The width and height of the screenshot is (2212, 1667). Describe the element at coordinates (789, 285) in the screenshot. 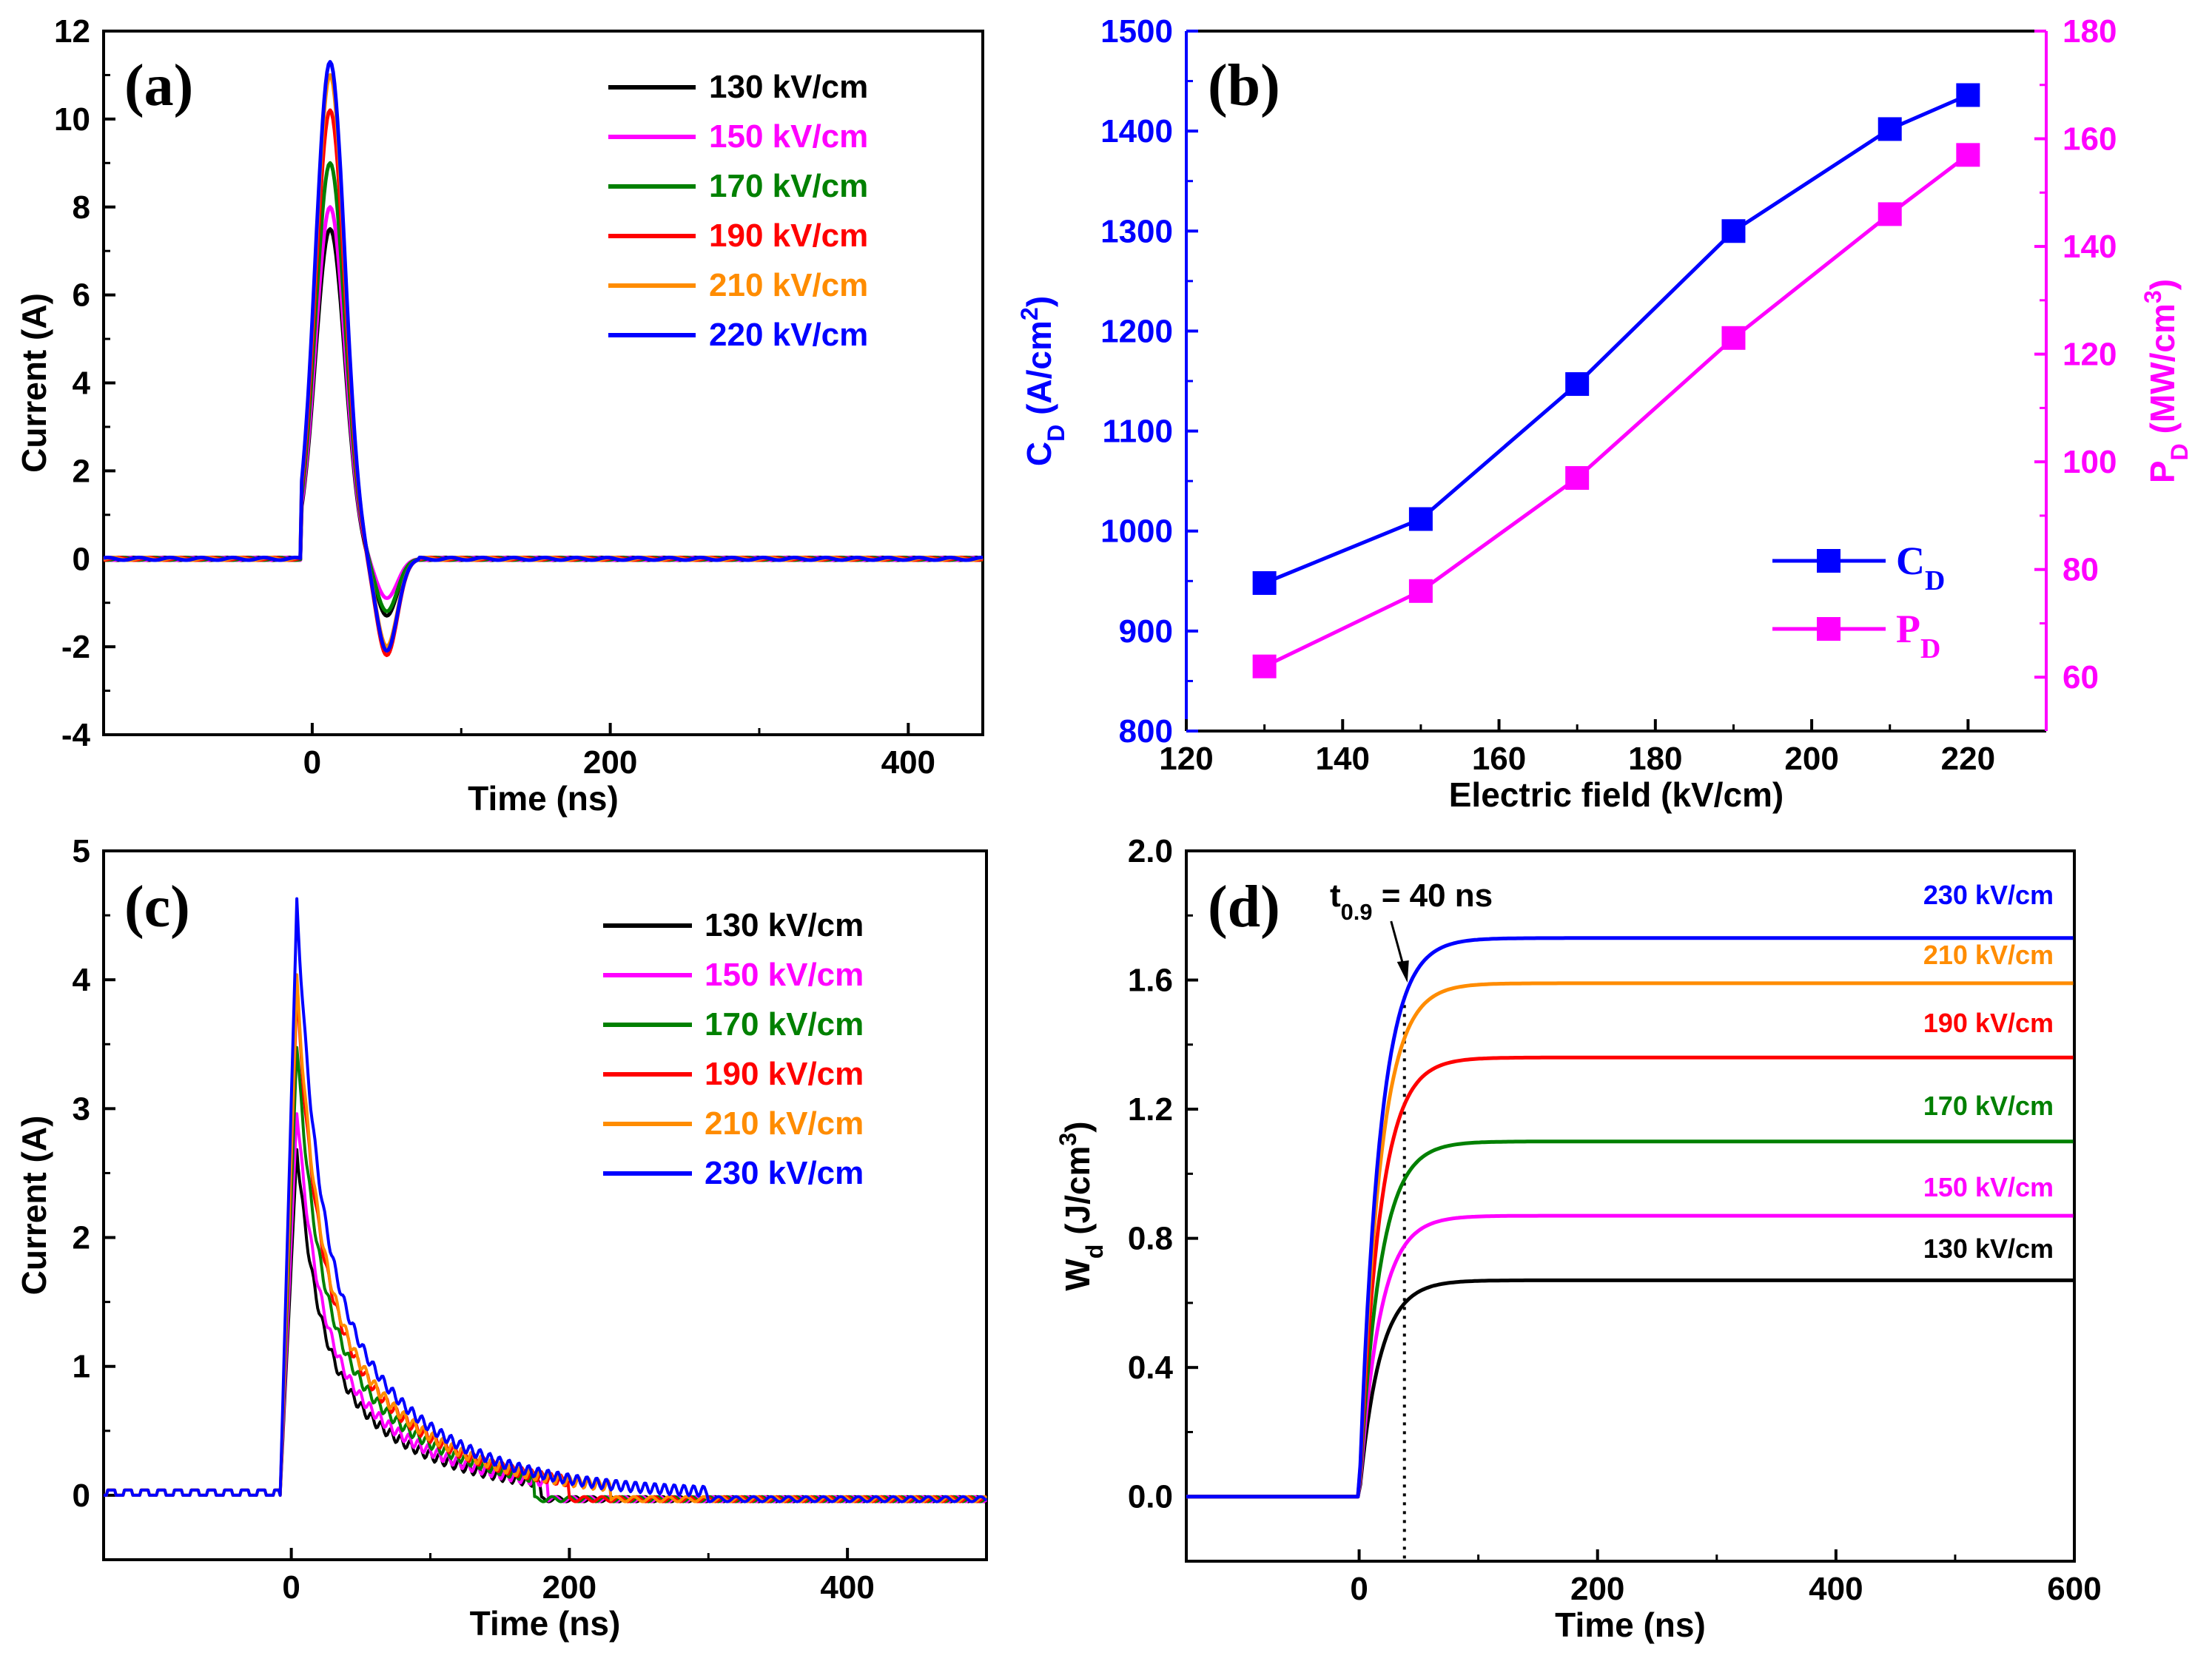

I see `panel-a-legend-label-210: 210 kV/cm` at that location.